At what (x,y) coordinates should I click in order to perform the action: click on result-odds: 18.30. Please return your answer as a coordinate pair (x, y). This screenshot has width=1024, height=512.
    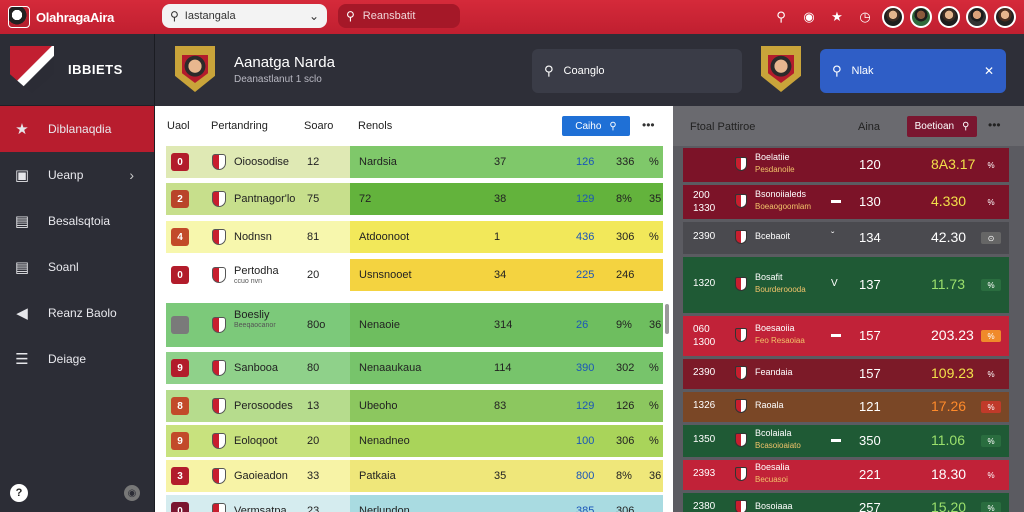
    Looking at the image, I should click on (949, 474).